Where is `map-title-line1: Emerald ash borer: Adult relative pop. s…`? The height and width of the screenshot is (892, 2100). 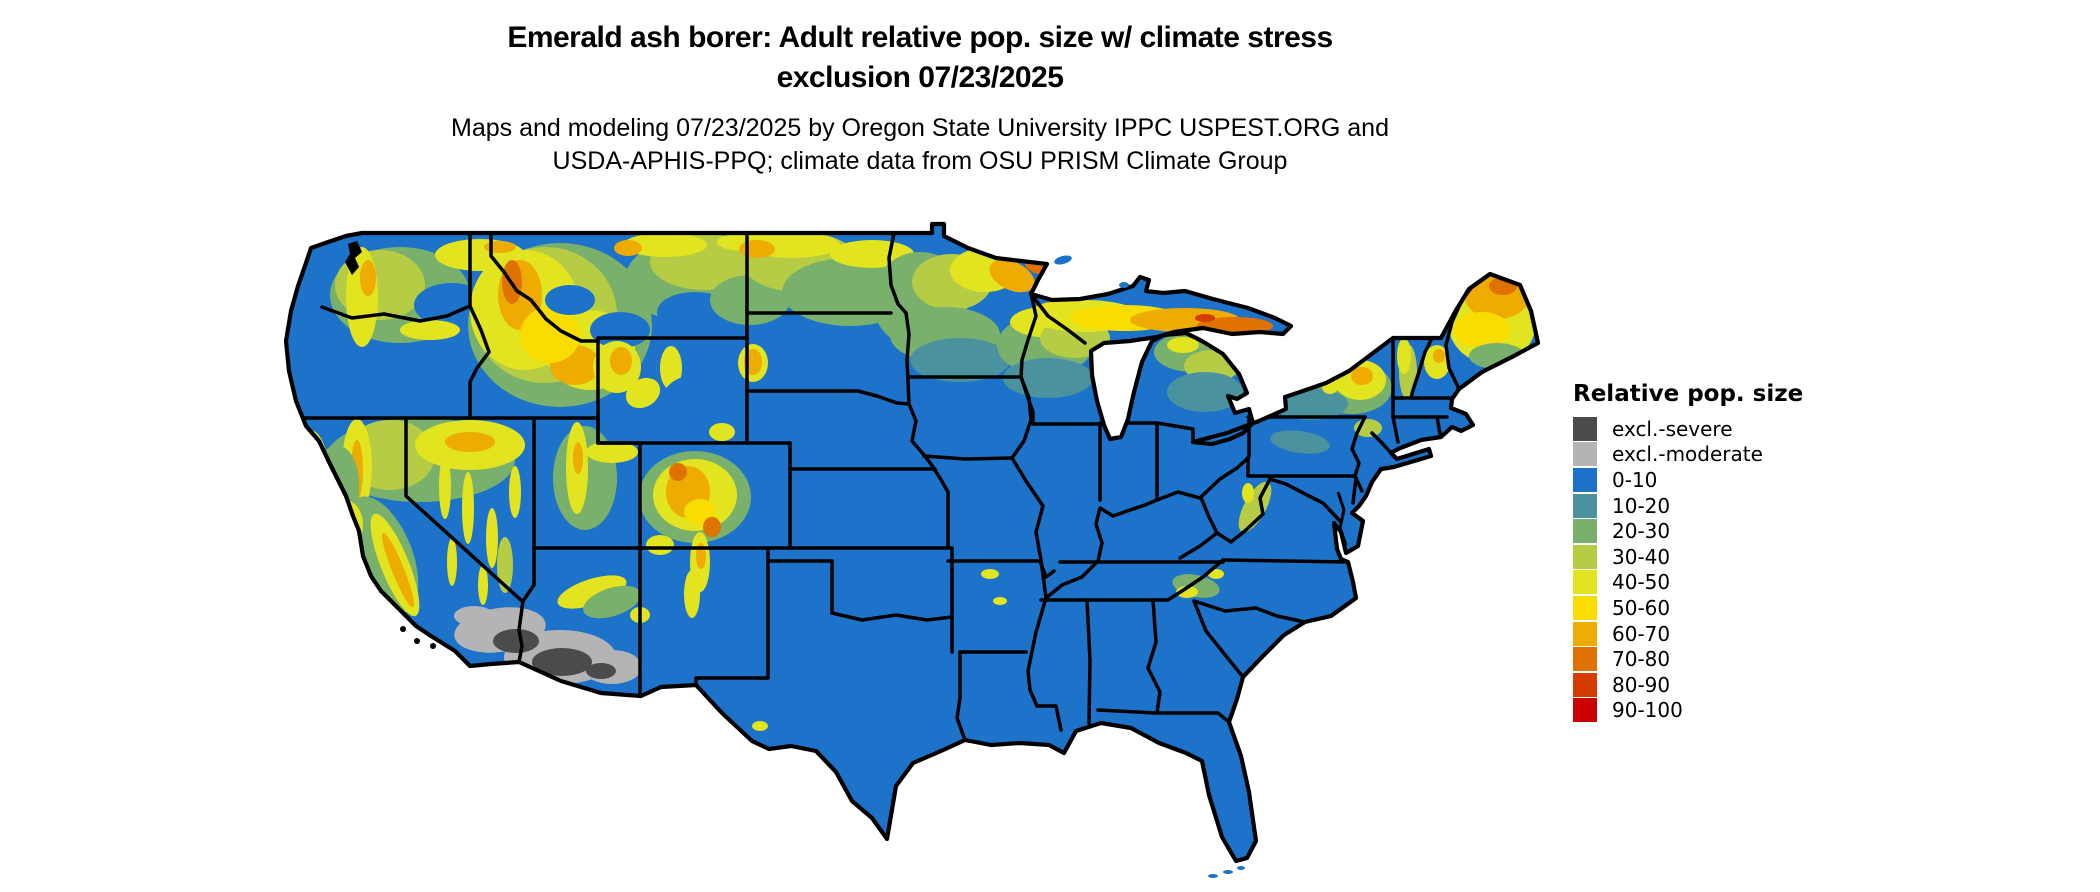
map-title-line1: Emerald ash borer: Adult relative pop. s… is located at coordinates (920, 37).